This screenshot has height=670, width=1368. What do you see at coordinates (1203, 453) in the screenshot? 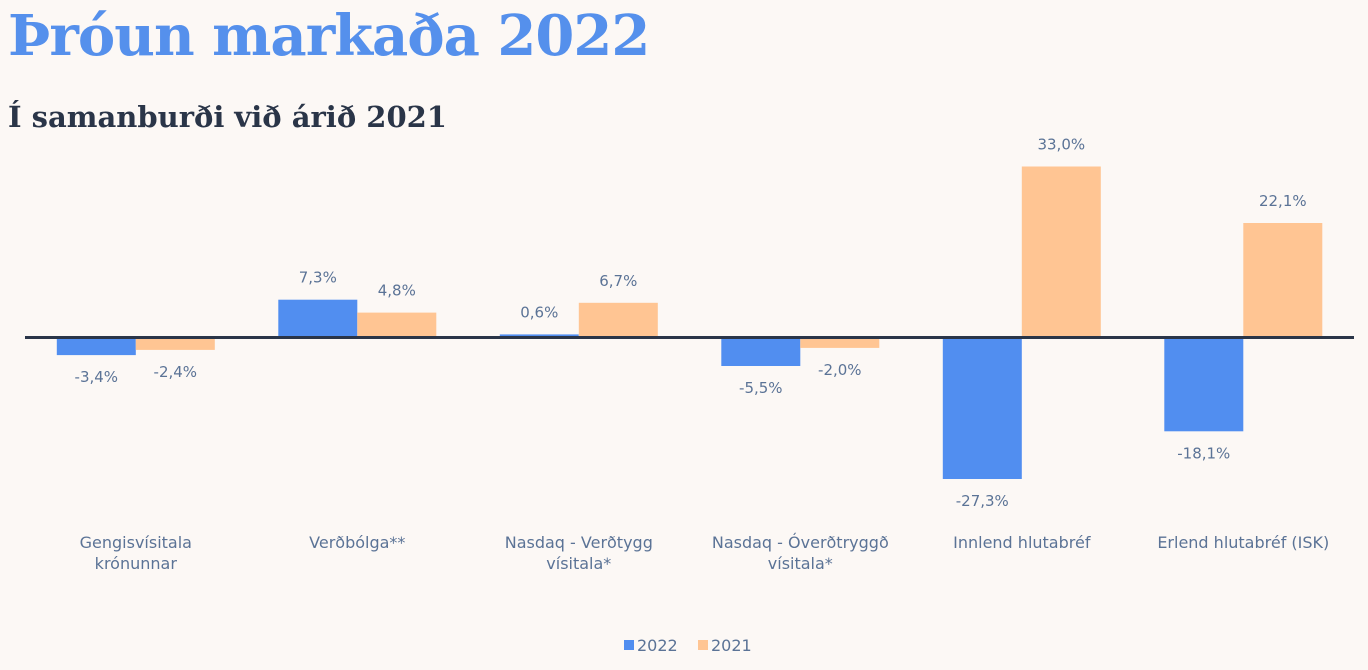
I see `value-label-2022-6: -18,1%` at bounding box center [1203, 453].